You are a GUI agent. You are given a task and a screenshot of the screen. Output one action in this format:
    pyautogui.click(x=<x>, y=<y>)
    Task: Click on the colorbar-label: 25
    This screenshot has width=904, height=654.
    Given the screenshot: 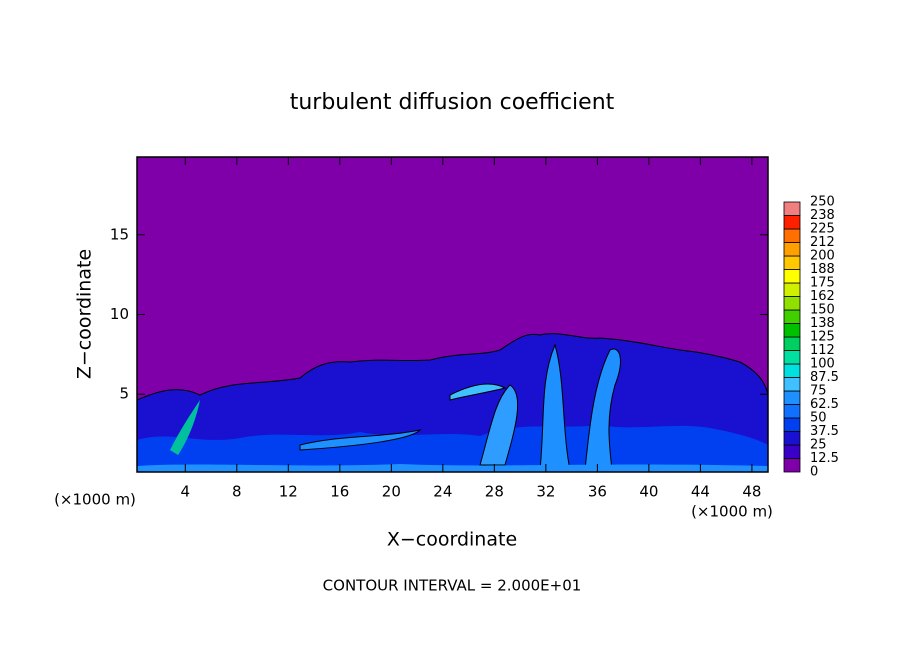 What is the action you would take?
    pyautogui.click(x=818, y=445)
    